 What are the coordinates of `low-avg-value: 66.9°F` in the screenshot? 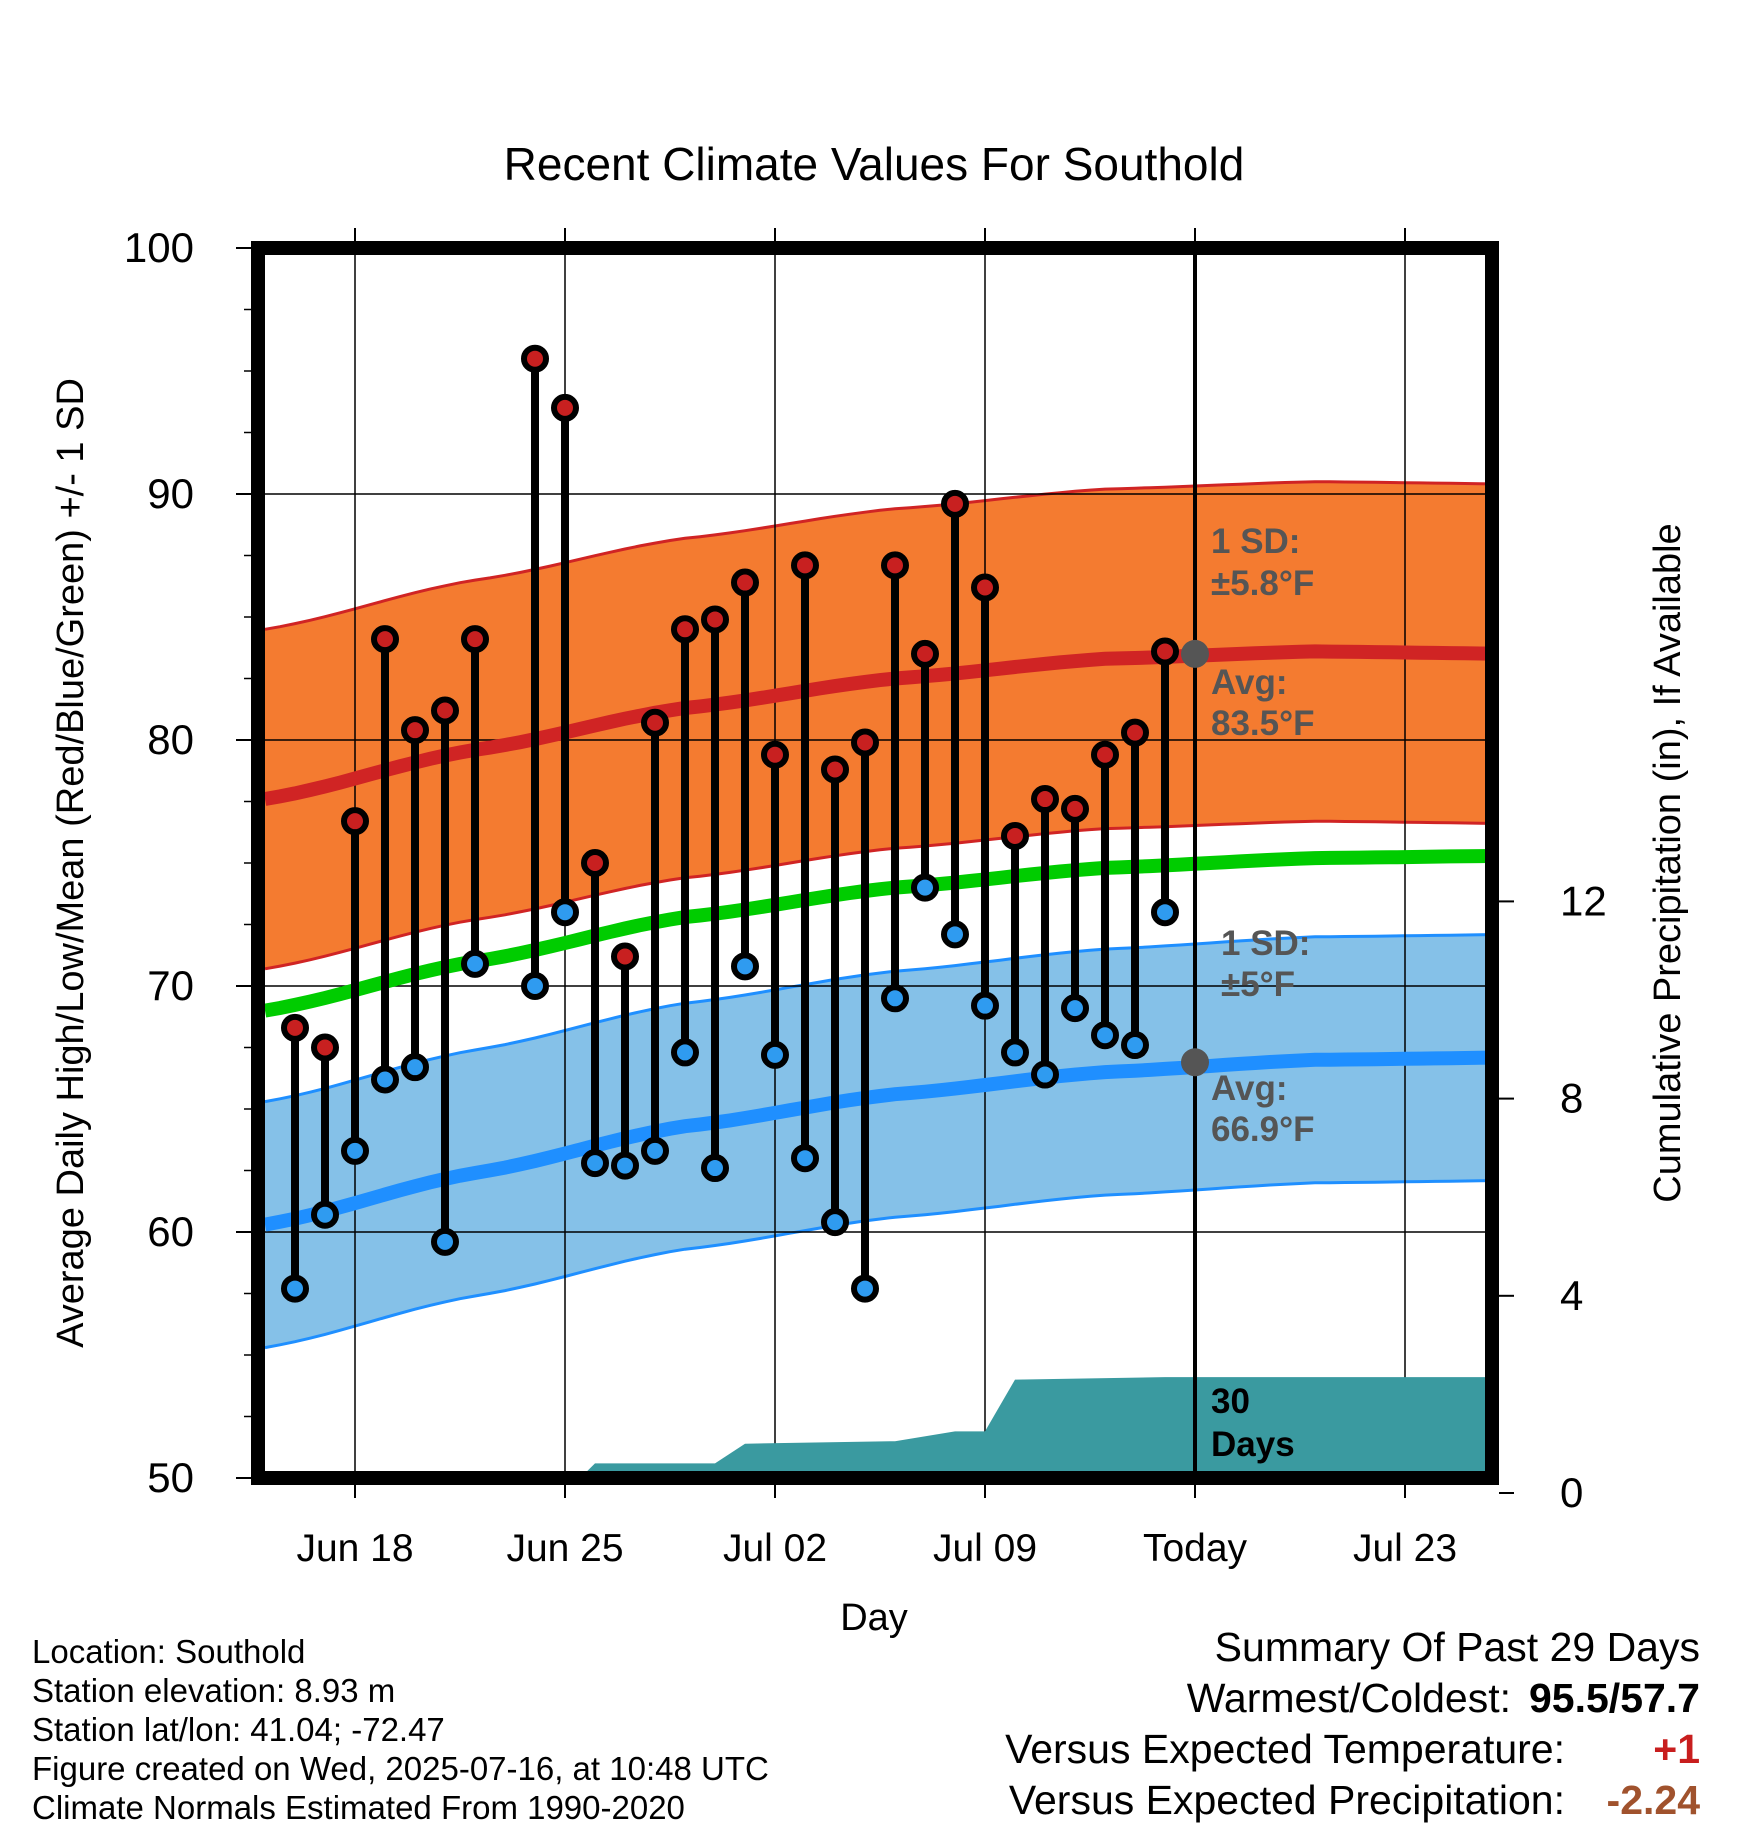 It's located at (1263, 1129).